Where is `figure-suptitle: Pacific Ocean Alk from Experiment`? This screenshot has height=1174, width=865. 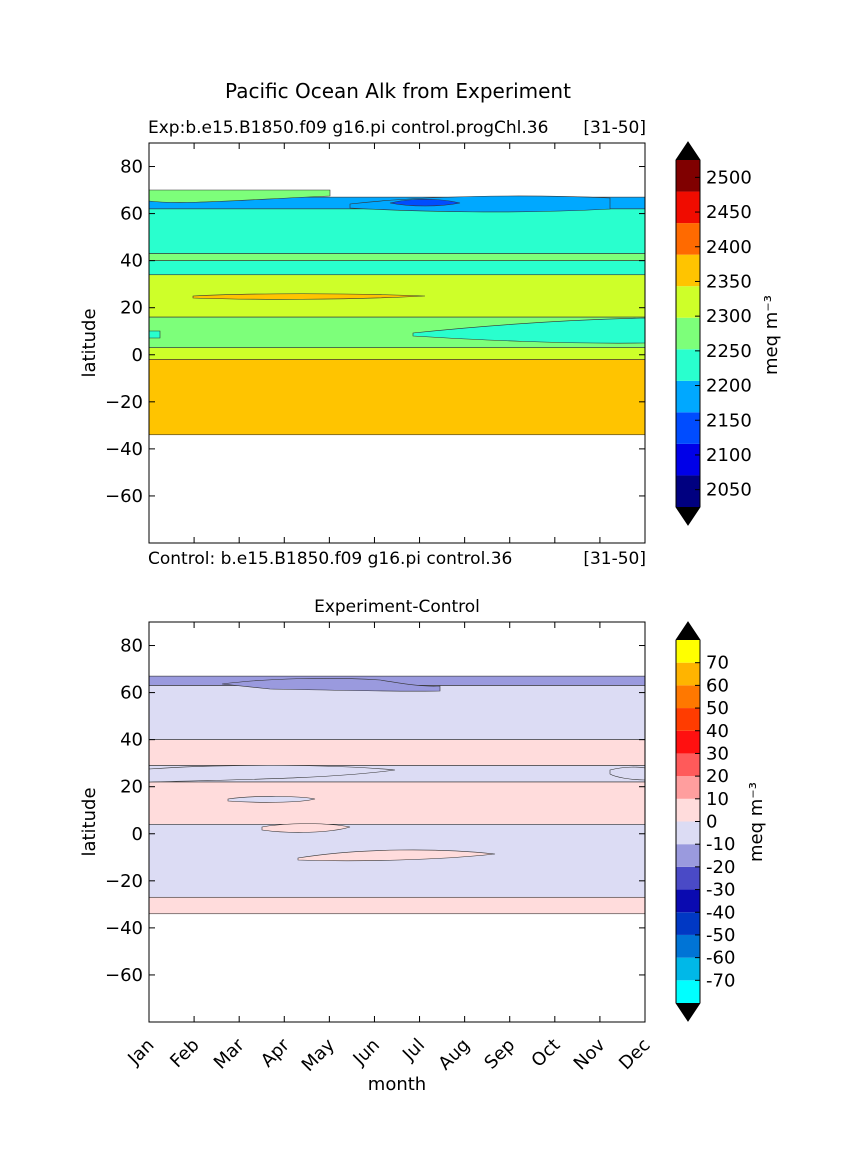 figure-suptitle: Pacific Ocean Alk from Experiment is located at coordinates (398, 91).